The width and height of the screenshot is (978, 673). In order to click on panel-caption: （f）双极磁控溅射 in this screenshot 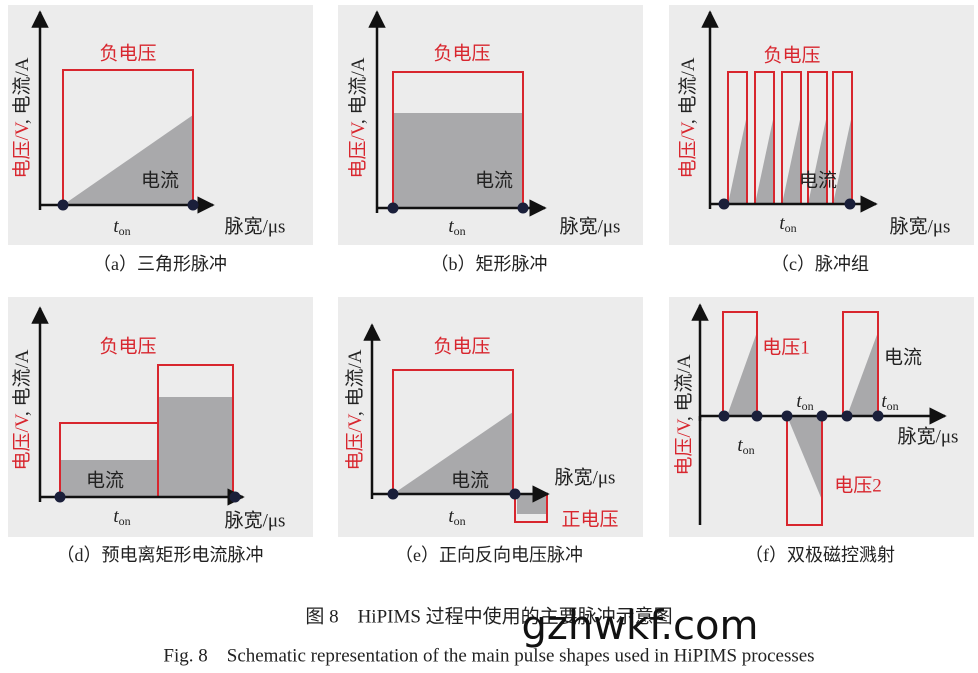, I will do `click(820, 555)`.